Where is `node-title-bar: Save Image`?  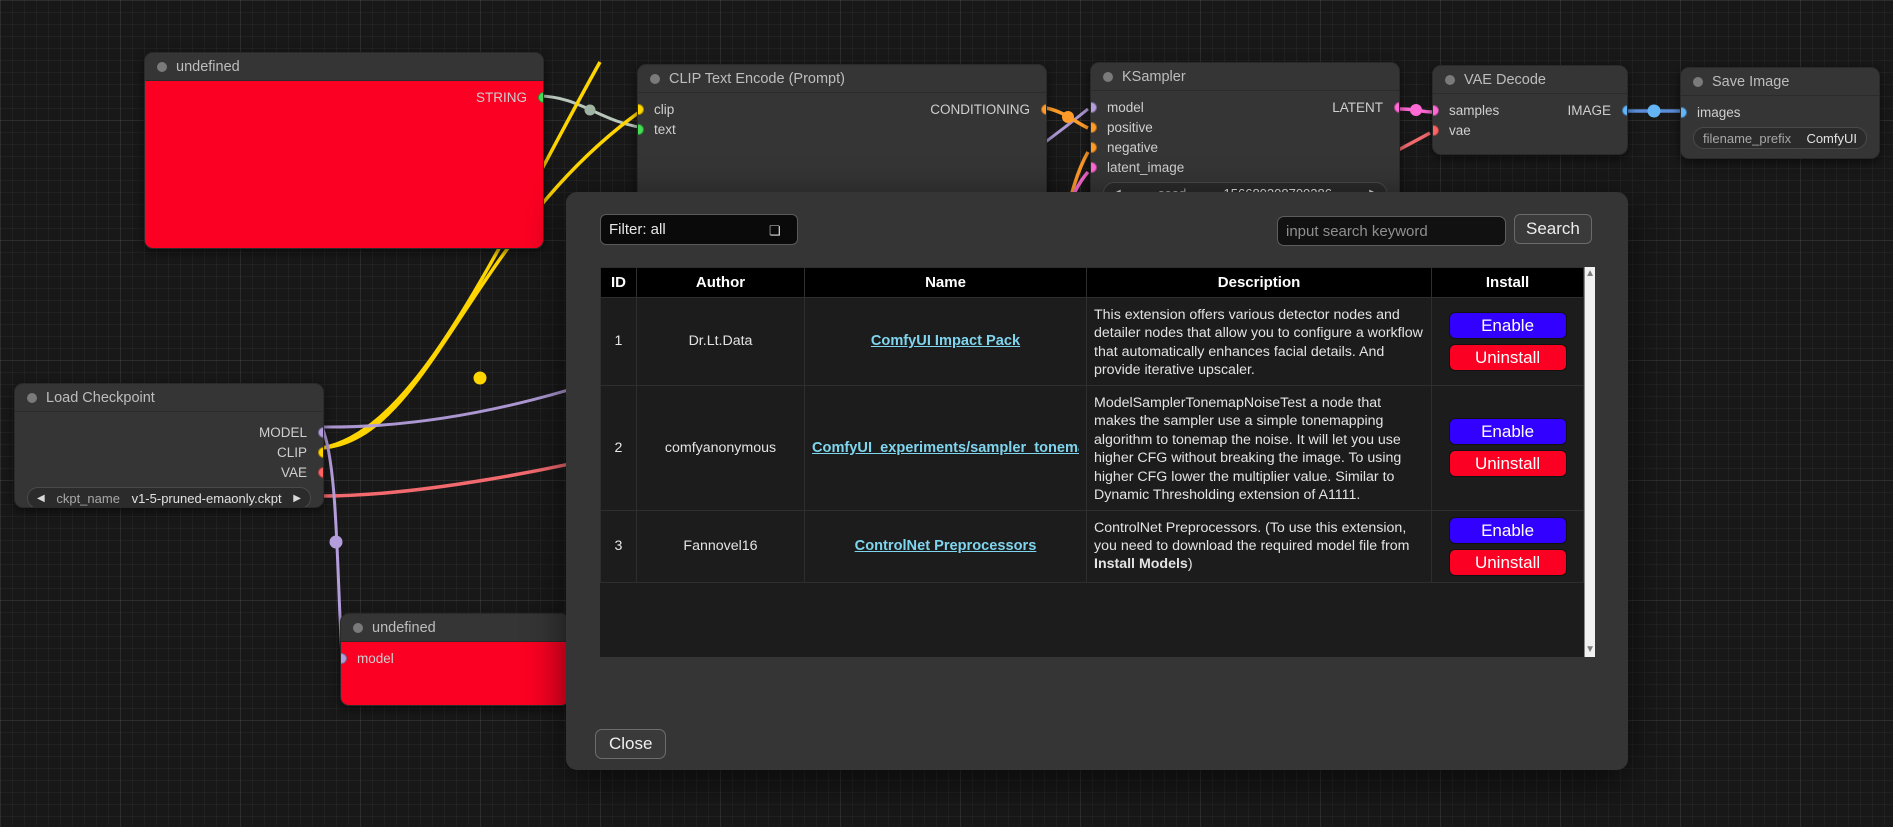
node-title-bar: Save Image is located at coordinates (1780, 82).